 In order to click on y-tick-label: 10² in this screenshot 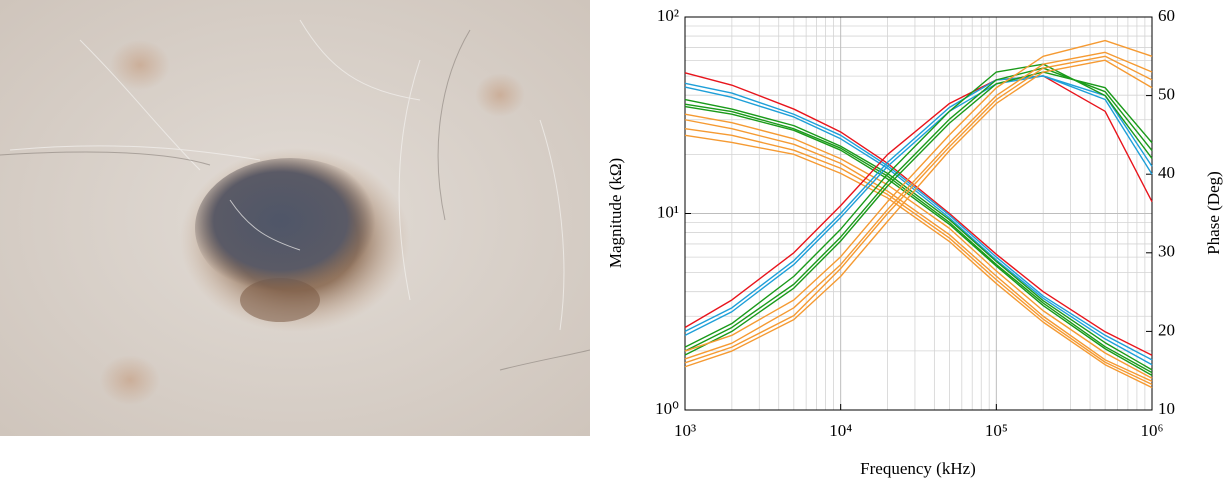, I will do `click(668, 15)`.